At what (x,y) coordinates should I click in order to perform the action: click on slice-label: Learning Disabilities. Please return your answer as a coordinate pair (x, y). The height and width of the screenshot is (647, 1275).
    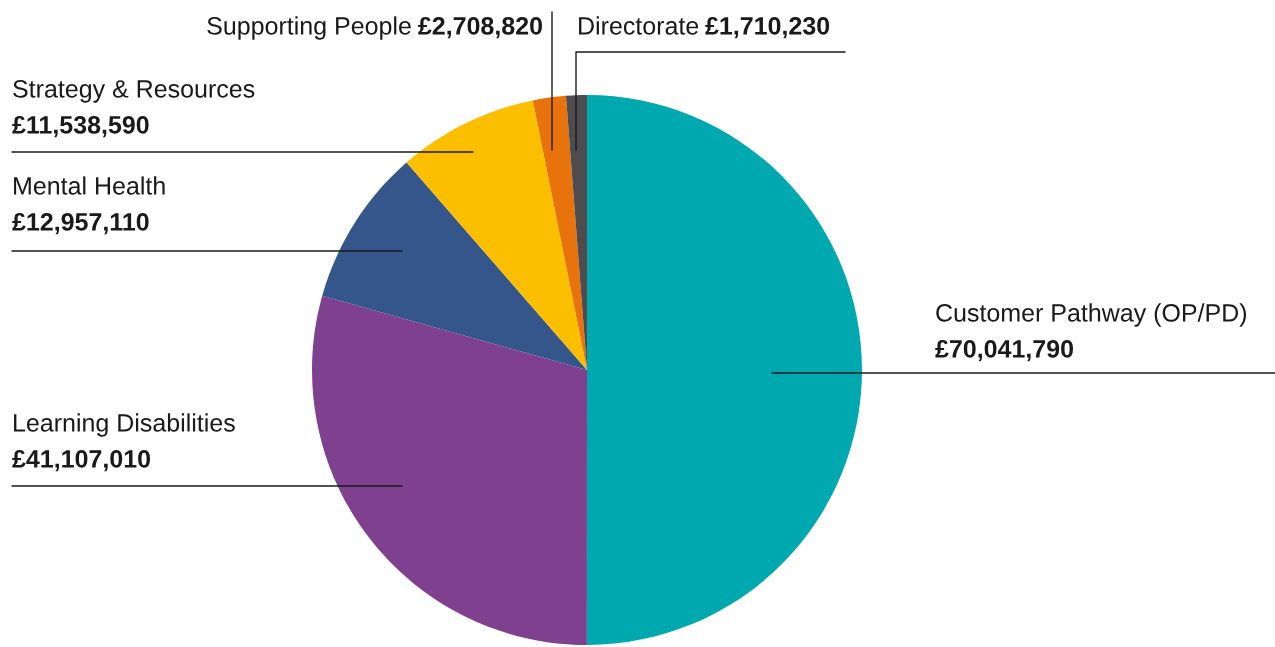
    Looking at the image, I should click on (124, 425).